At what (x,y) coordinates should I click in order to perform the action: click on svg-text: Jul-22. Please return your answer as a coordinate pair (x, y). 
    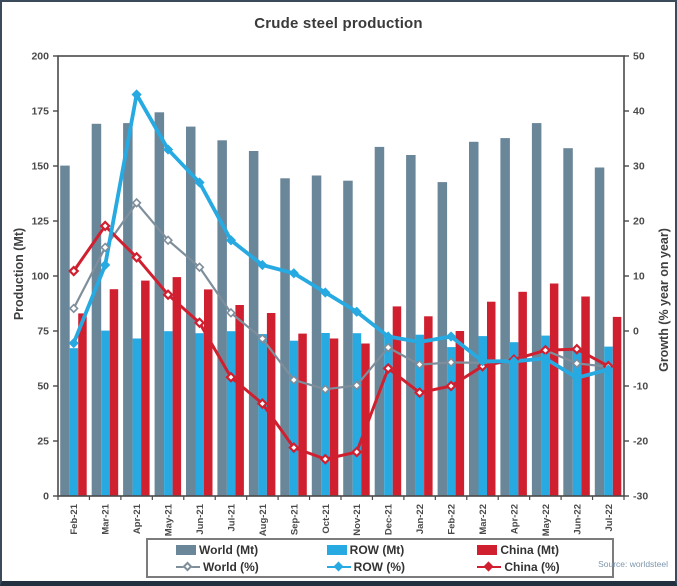
    Looking at the image, I should click on (609, 517).